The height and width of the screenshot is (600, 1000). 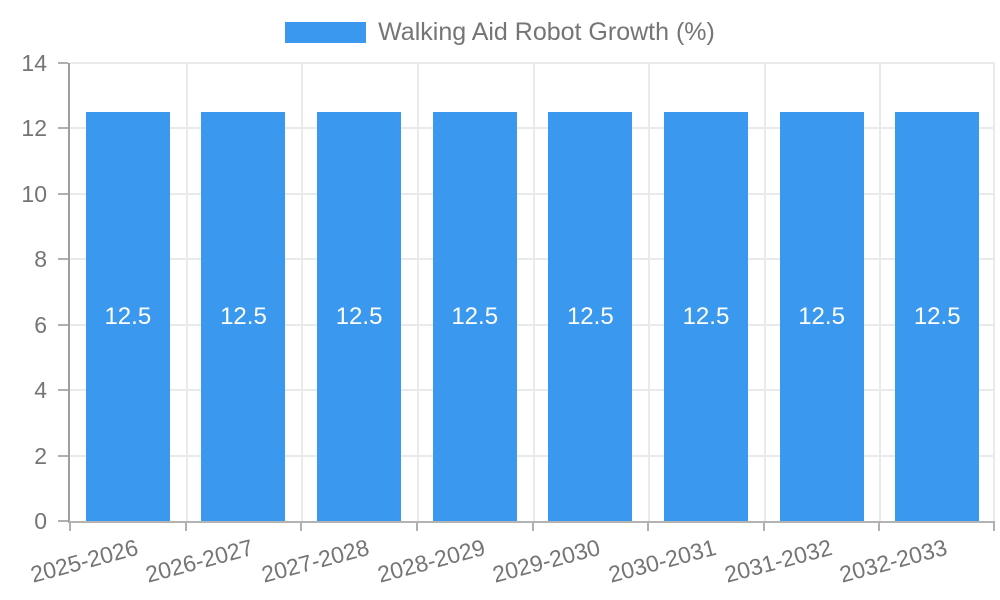 I want to click on legend-label: Walking Aid Robot Growth (%), so click(x=546, y=31).